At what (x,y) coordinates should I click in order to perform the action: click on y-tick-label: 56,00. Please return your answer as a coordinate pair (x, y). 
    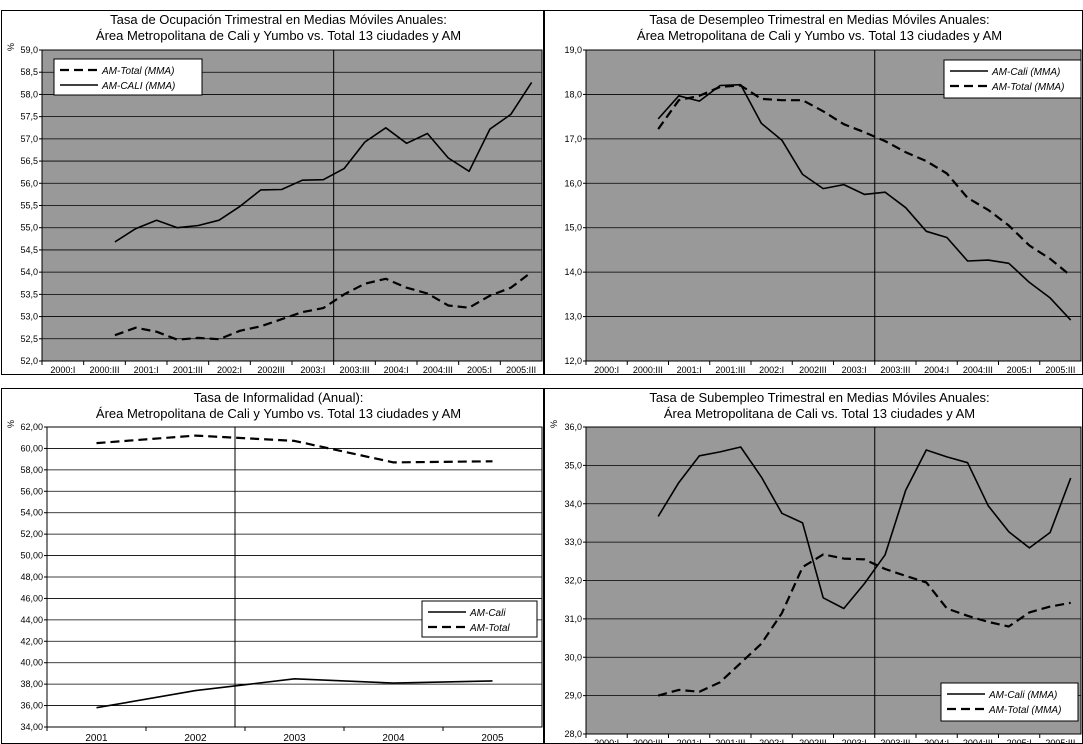
    Looking at the image, I should click on (31, 491).